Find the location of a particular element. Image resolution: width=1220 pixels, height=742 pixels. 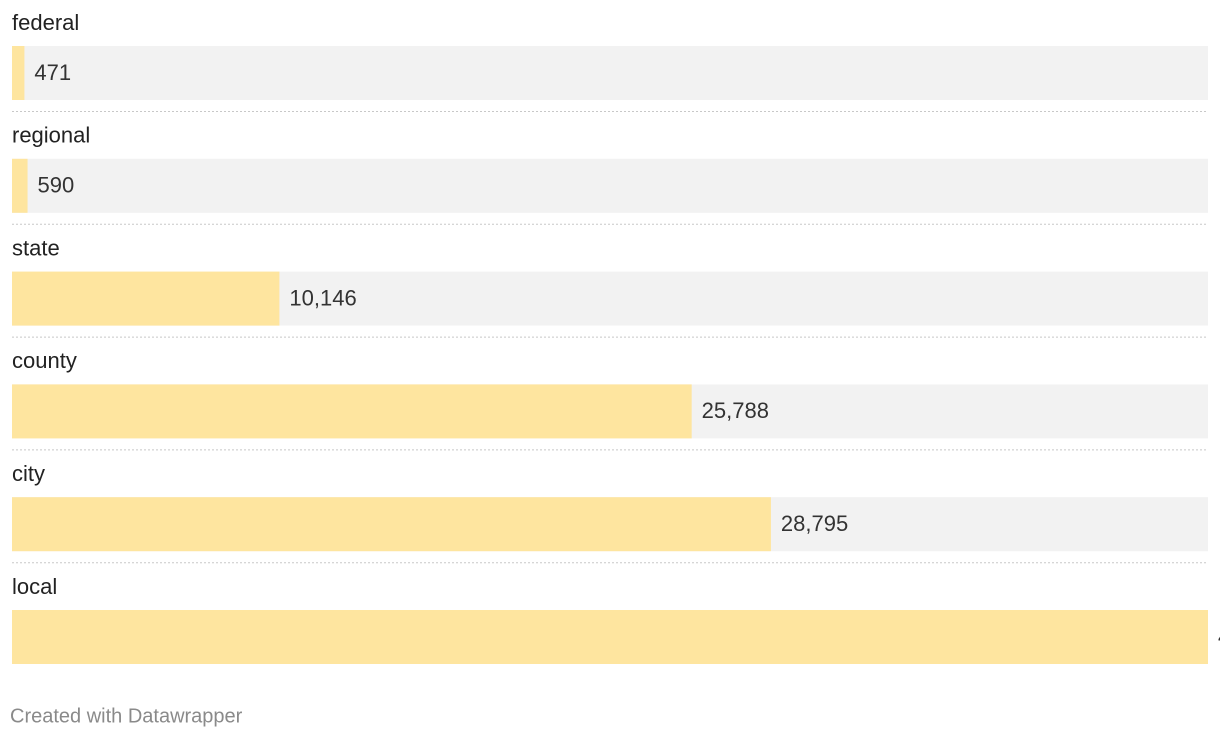

category-label: city is located at coordinates (28, 473).